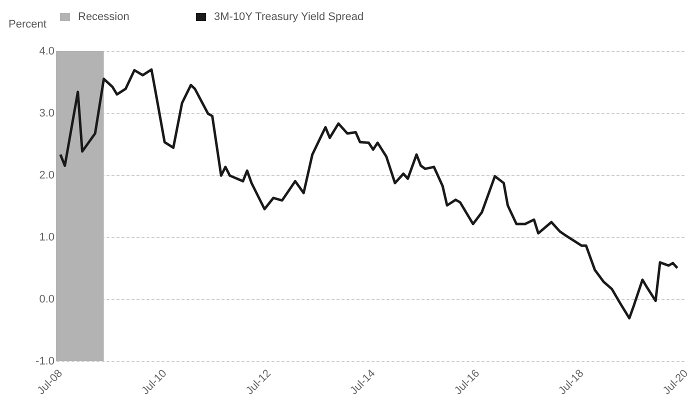  I want to click on legend-label: 3M-10Y Treasury Yield Spread, so click(289, 17).